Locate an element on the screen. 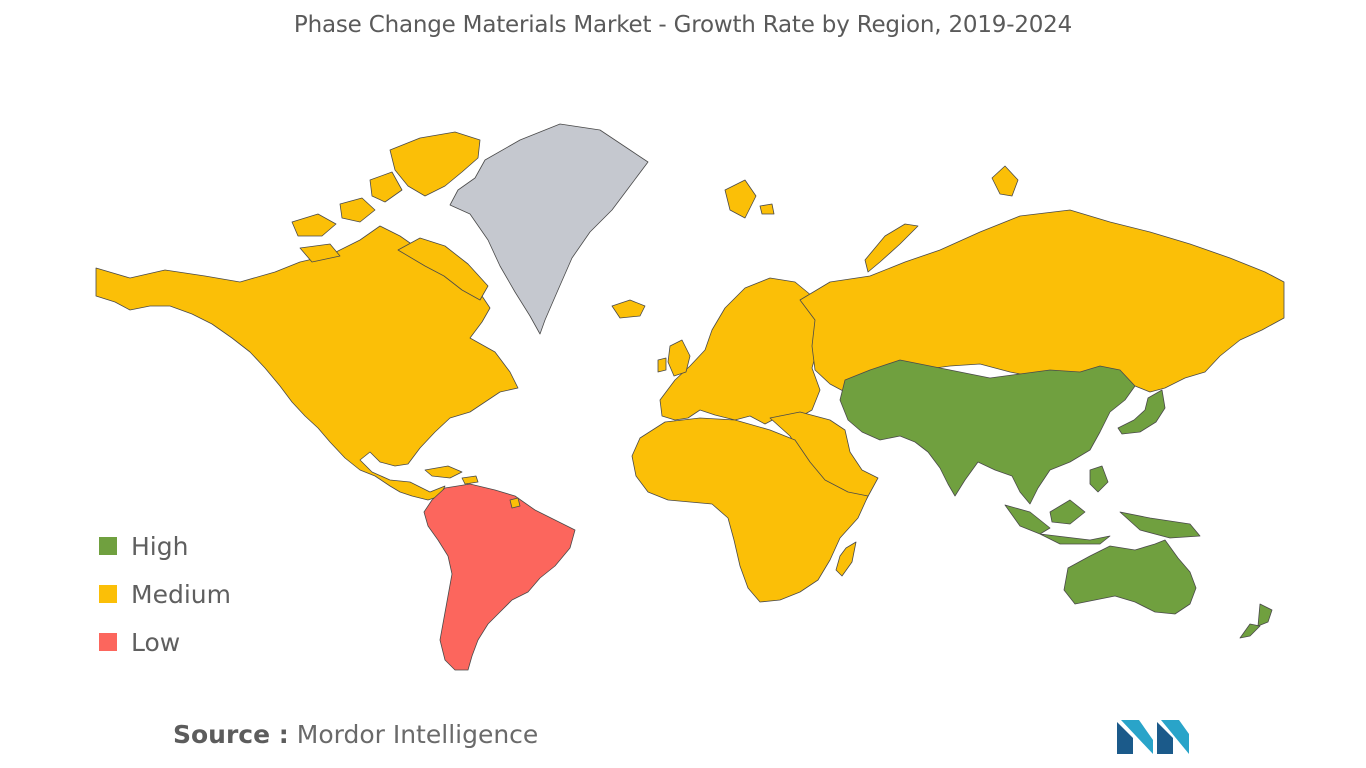 This screenshot has width=1366, height=768. legend-label-low: Low is located at coordinates (156, 642).